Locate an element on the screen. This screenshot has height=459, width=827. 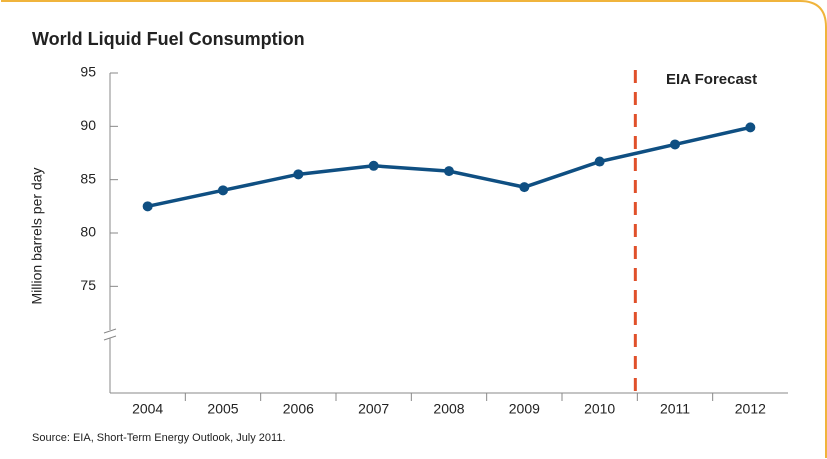
x-tick-label: 2006 is located at coordinates (298, 409).